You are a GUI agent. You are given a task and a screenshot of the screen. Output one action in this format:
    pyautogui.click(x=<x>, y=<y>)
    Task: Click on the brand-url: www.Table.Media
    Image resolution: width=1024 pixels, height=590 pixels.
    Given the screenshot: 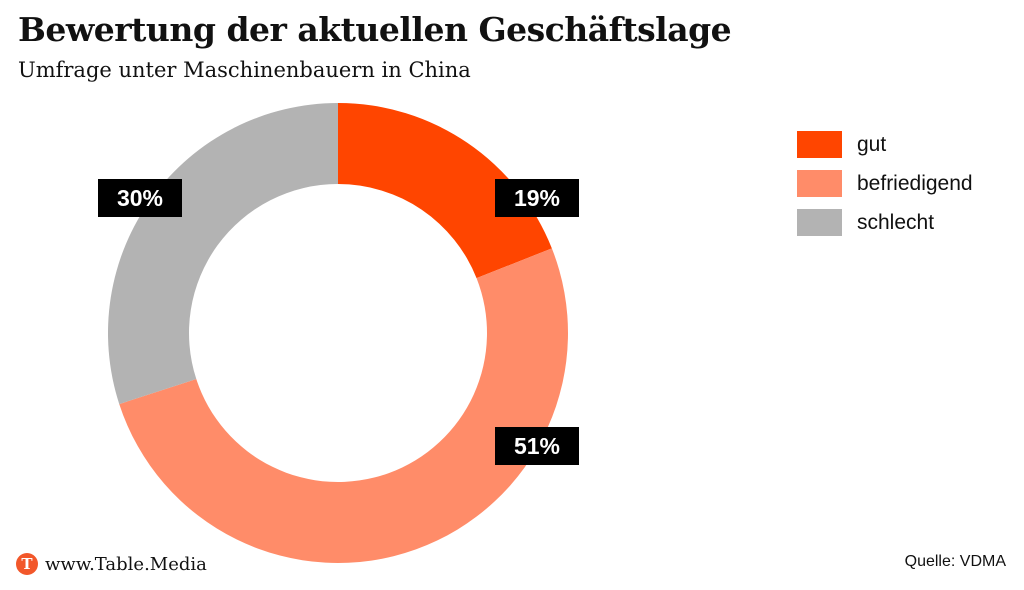 What is the action you would take?
    pyautogui.click(x=126, y=564)
    